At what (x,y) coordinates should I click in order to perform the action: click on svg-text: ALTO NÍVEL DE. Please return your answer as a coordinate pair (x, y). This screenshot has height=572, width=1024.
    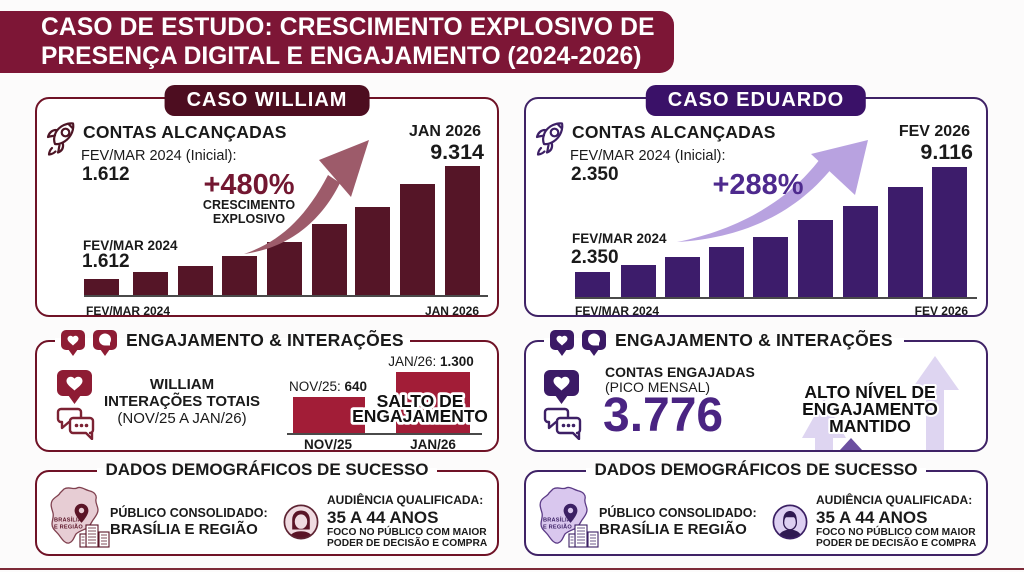
    Looking at the image, I should click on (869, 391).